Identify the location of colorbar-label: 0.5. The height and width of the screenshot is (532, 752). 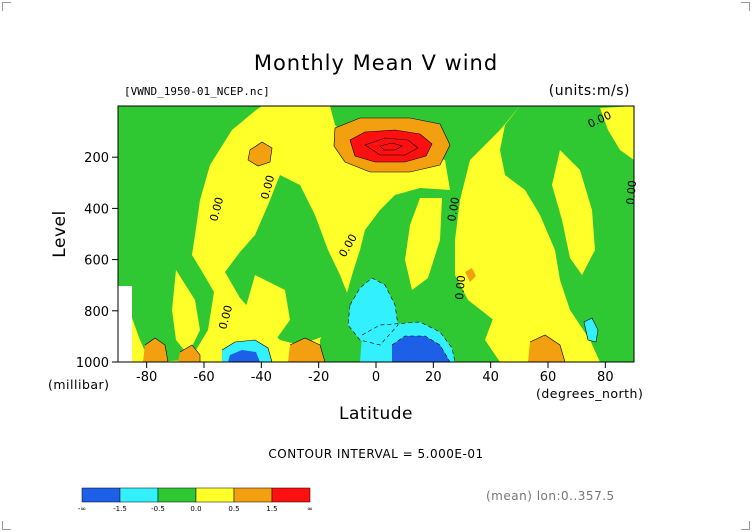
(233, 509).